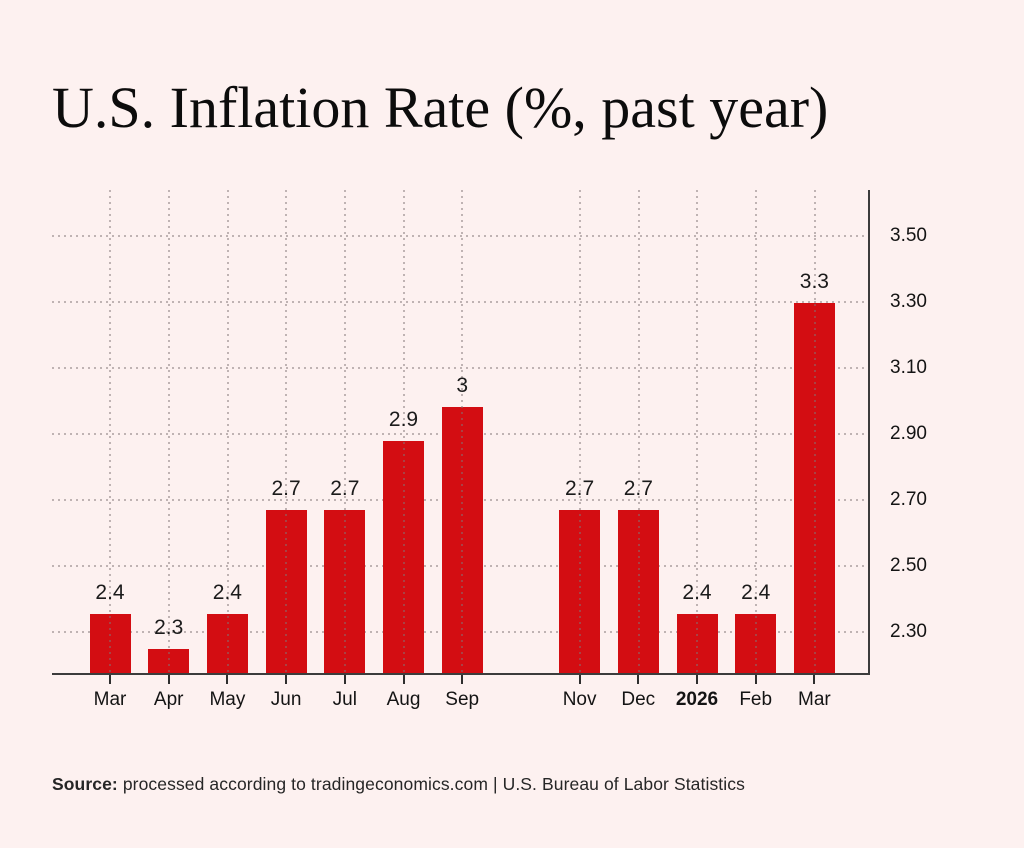 This screenshot has height=848, width=1024. What do you see at coordinates (908, 632) in the screenshot?
I see `y-tick-label: 2.30` at bounding box center [908, 632].